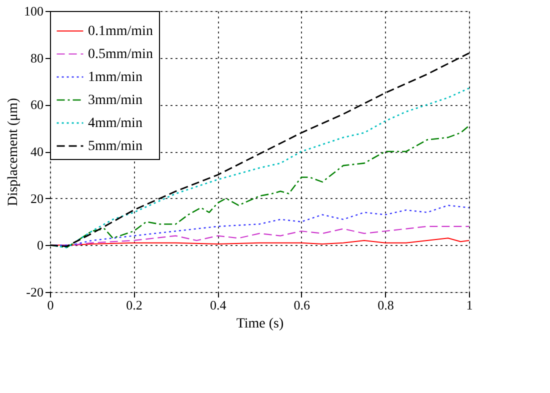 The height and width of the screenshot is (393, 550). Describe the element at coordinates (120, 31) in the screenshot. I see `legend-label: 0.1mm/min` at that location.